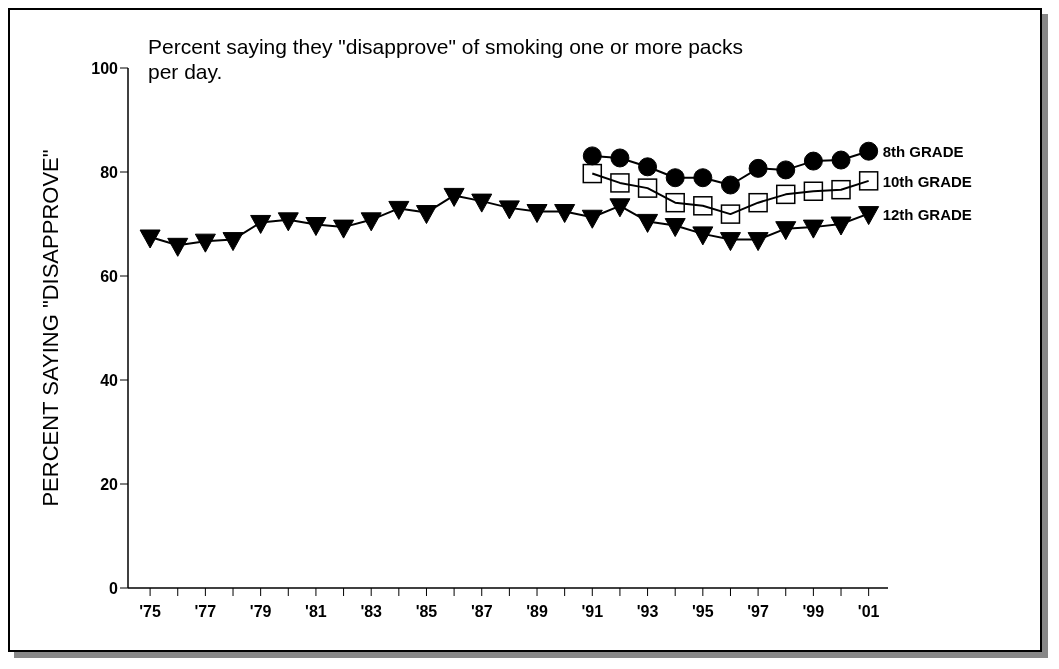 This screenshot has height=669, width=1059. Describe the element at coordinates (114, 588) in the screenshot. I see `y-tick-label: 0` at that location.